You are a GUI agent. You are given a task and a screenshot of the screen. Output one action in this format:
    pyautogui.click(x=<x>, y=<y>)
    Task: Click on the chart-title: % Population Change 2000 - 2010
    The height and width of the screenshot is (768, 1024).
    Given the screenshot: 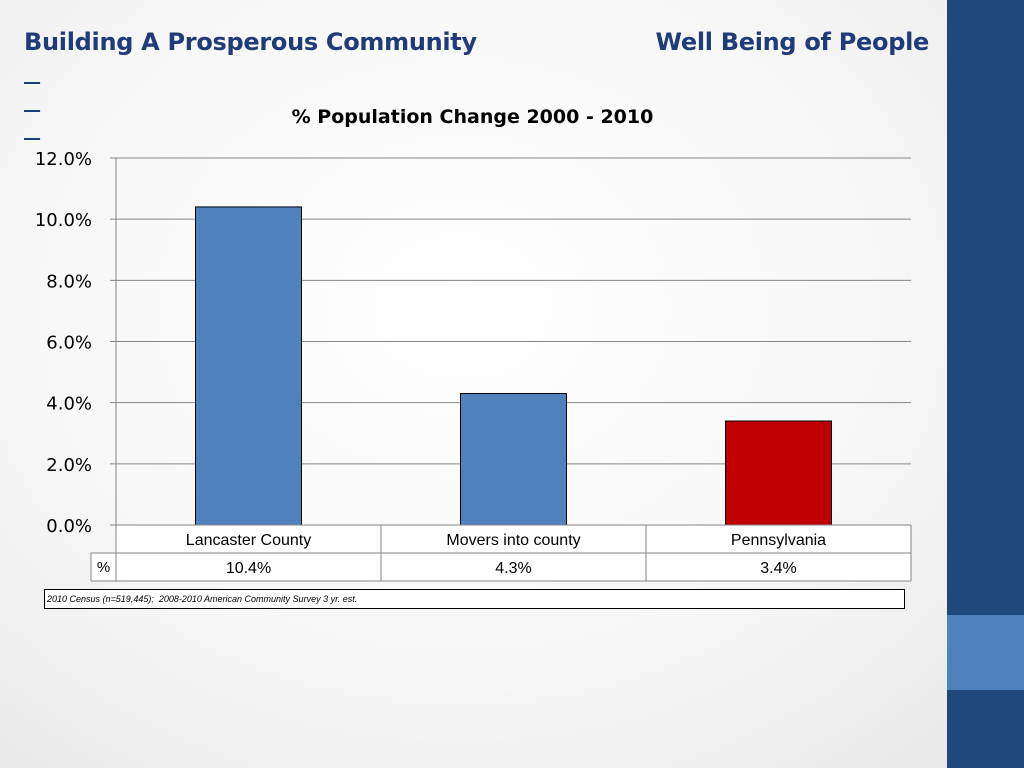 What is the action you would take?
    pyautogui.click(x=472, y=117)
    